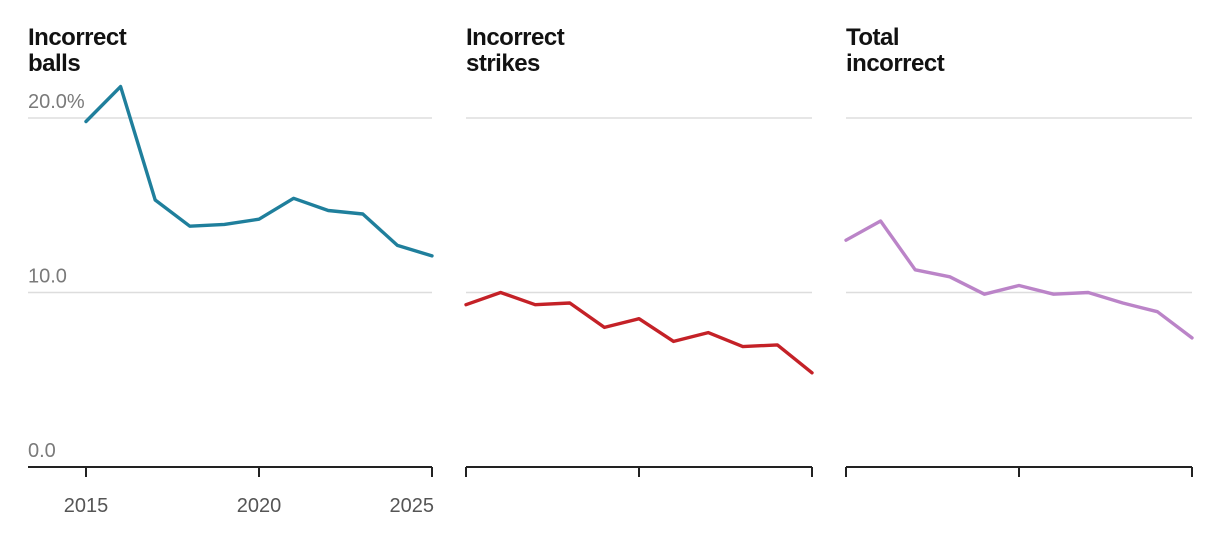  Describe the element at coordinates (503, 63) in the screenshot. I see `panel-title-line: strikes` at that location.